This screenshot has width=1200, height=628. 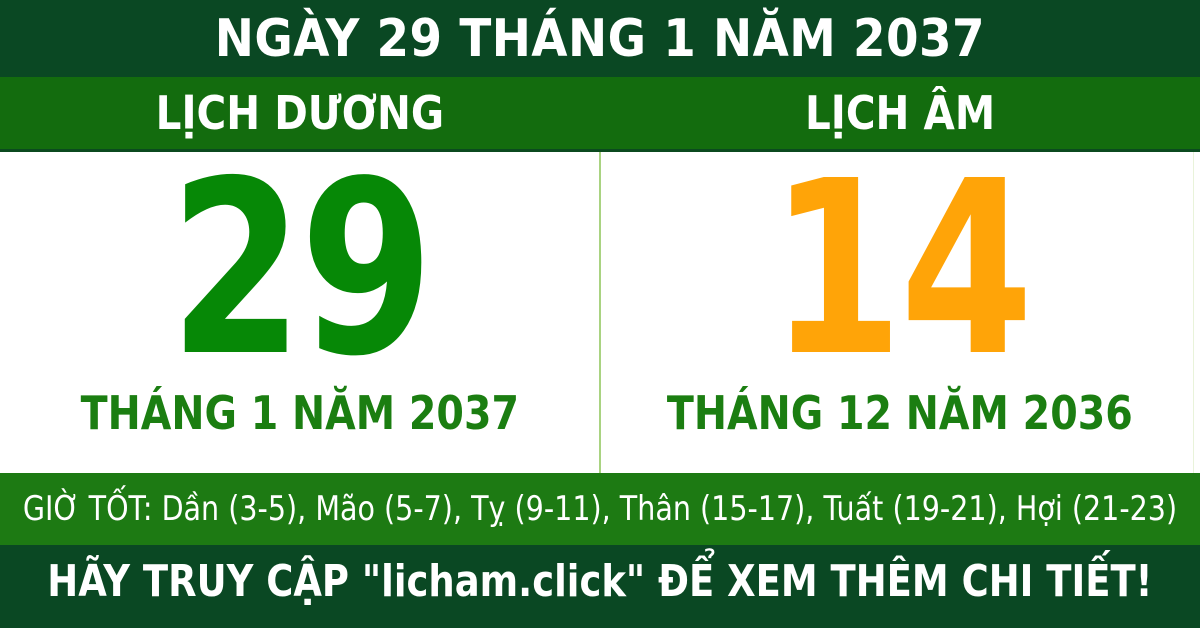 What do you see at coordinates (600, 312) in the screenshot?
I see `panel-divider` at bounding box center [600, 312].